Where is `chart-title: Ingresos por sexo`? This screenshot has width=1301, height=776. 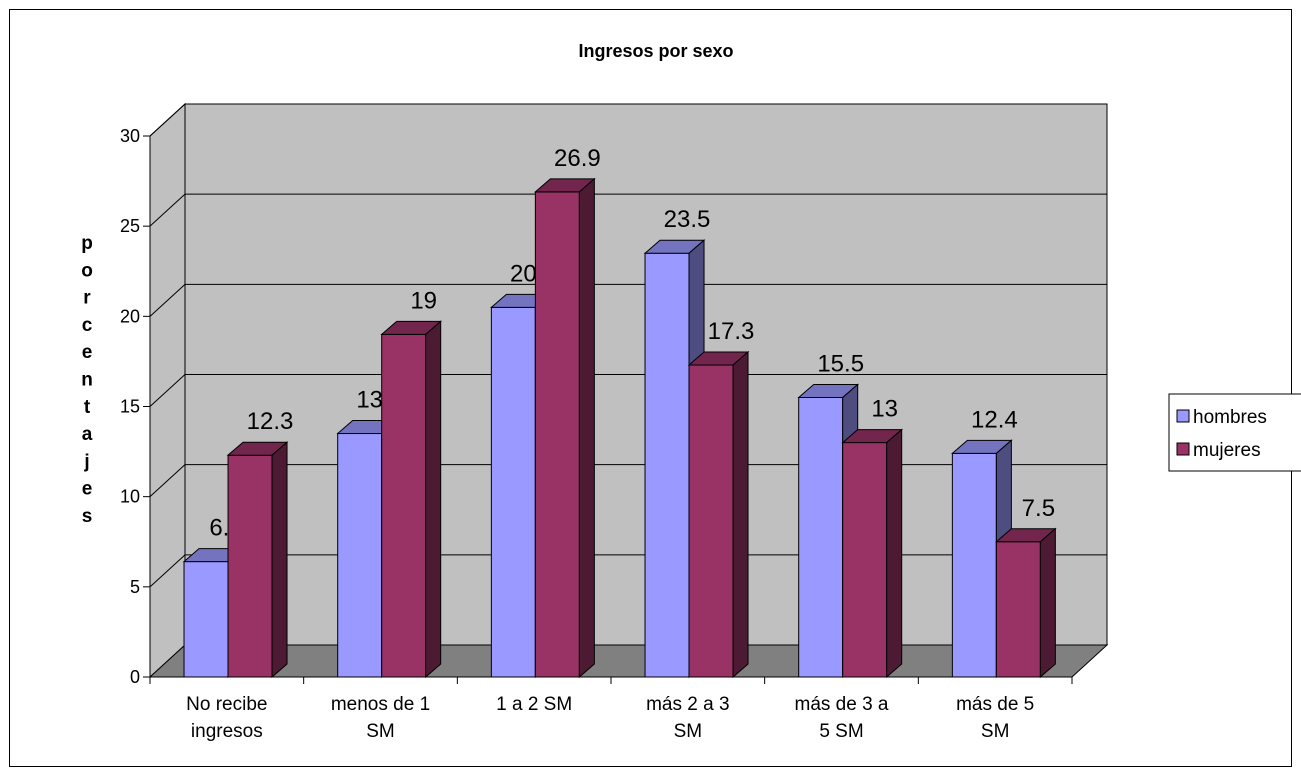
chart-title: Ingresos por sexo is located at coordinates (655, 51).